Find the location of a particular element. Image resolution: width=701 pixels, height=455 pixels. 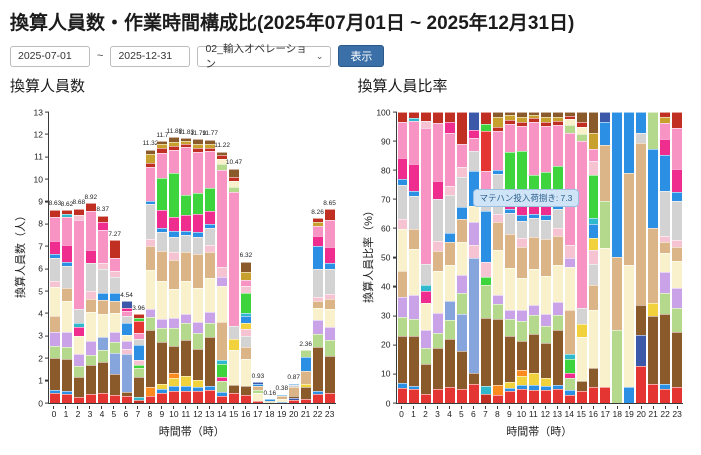

bar-segment-green is located at coordinates (533, 185).